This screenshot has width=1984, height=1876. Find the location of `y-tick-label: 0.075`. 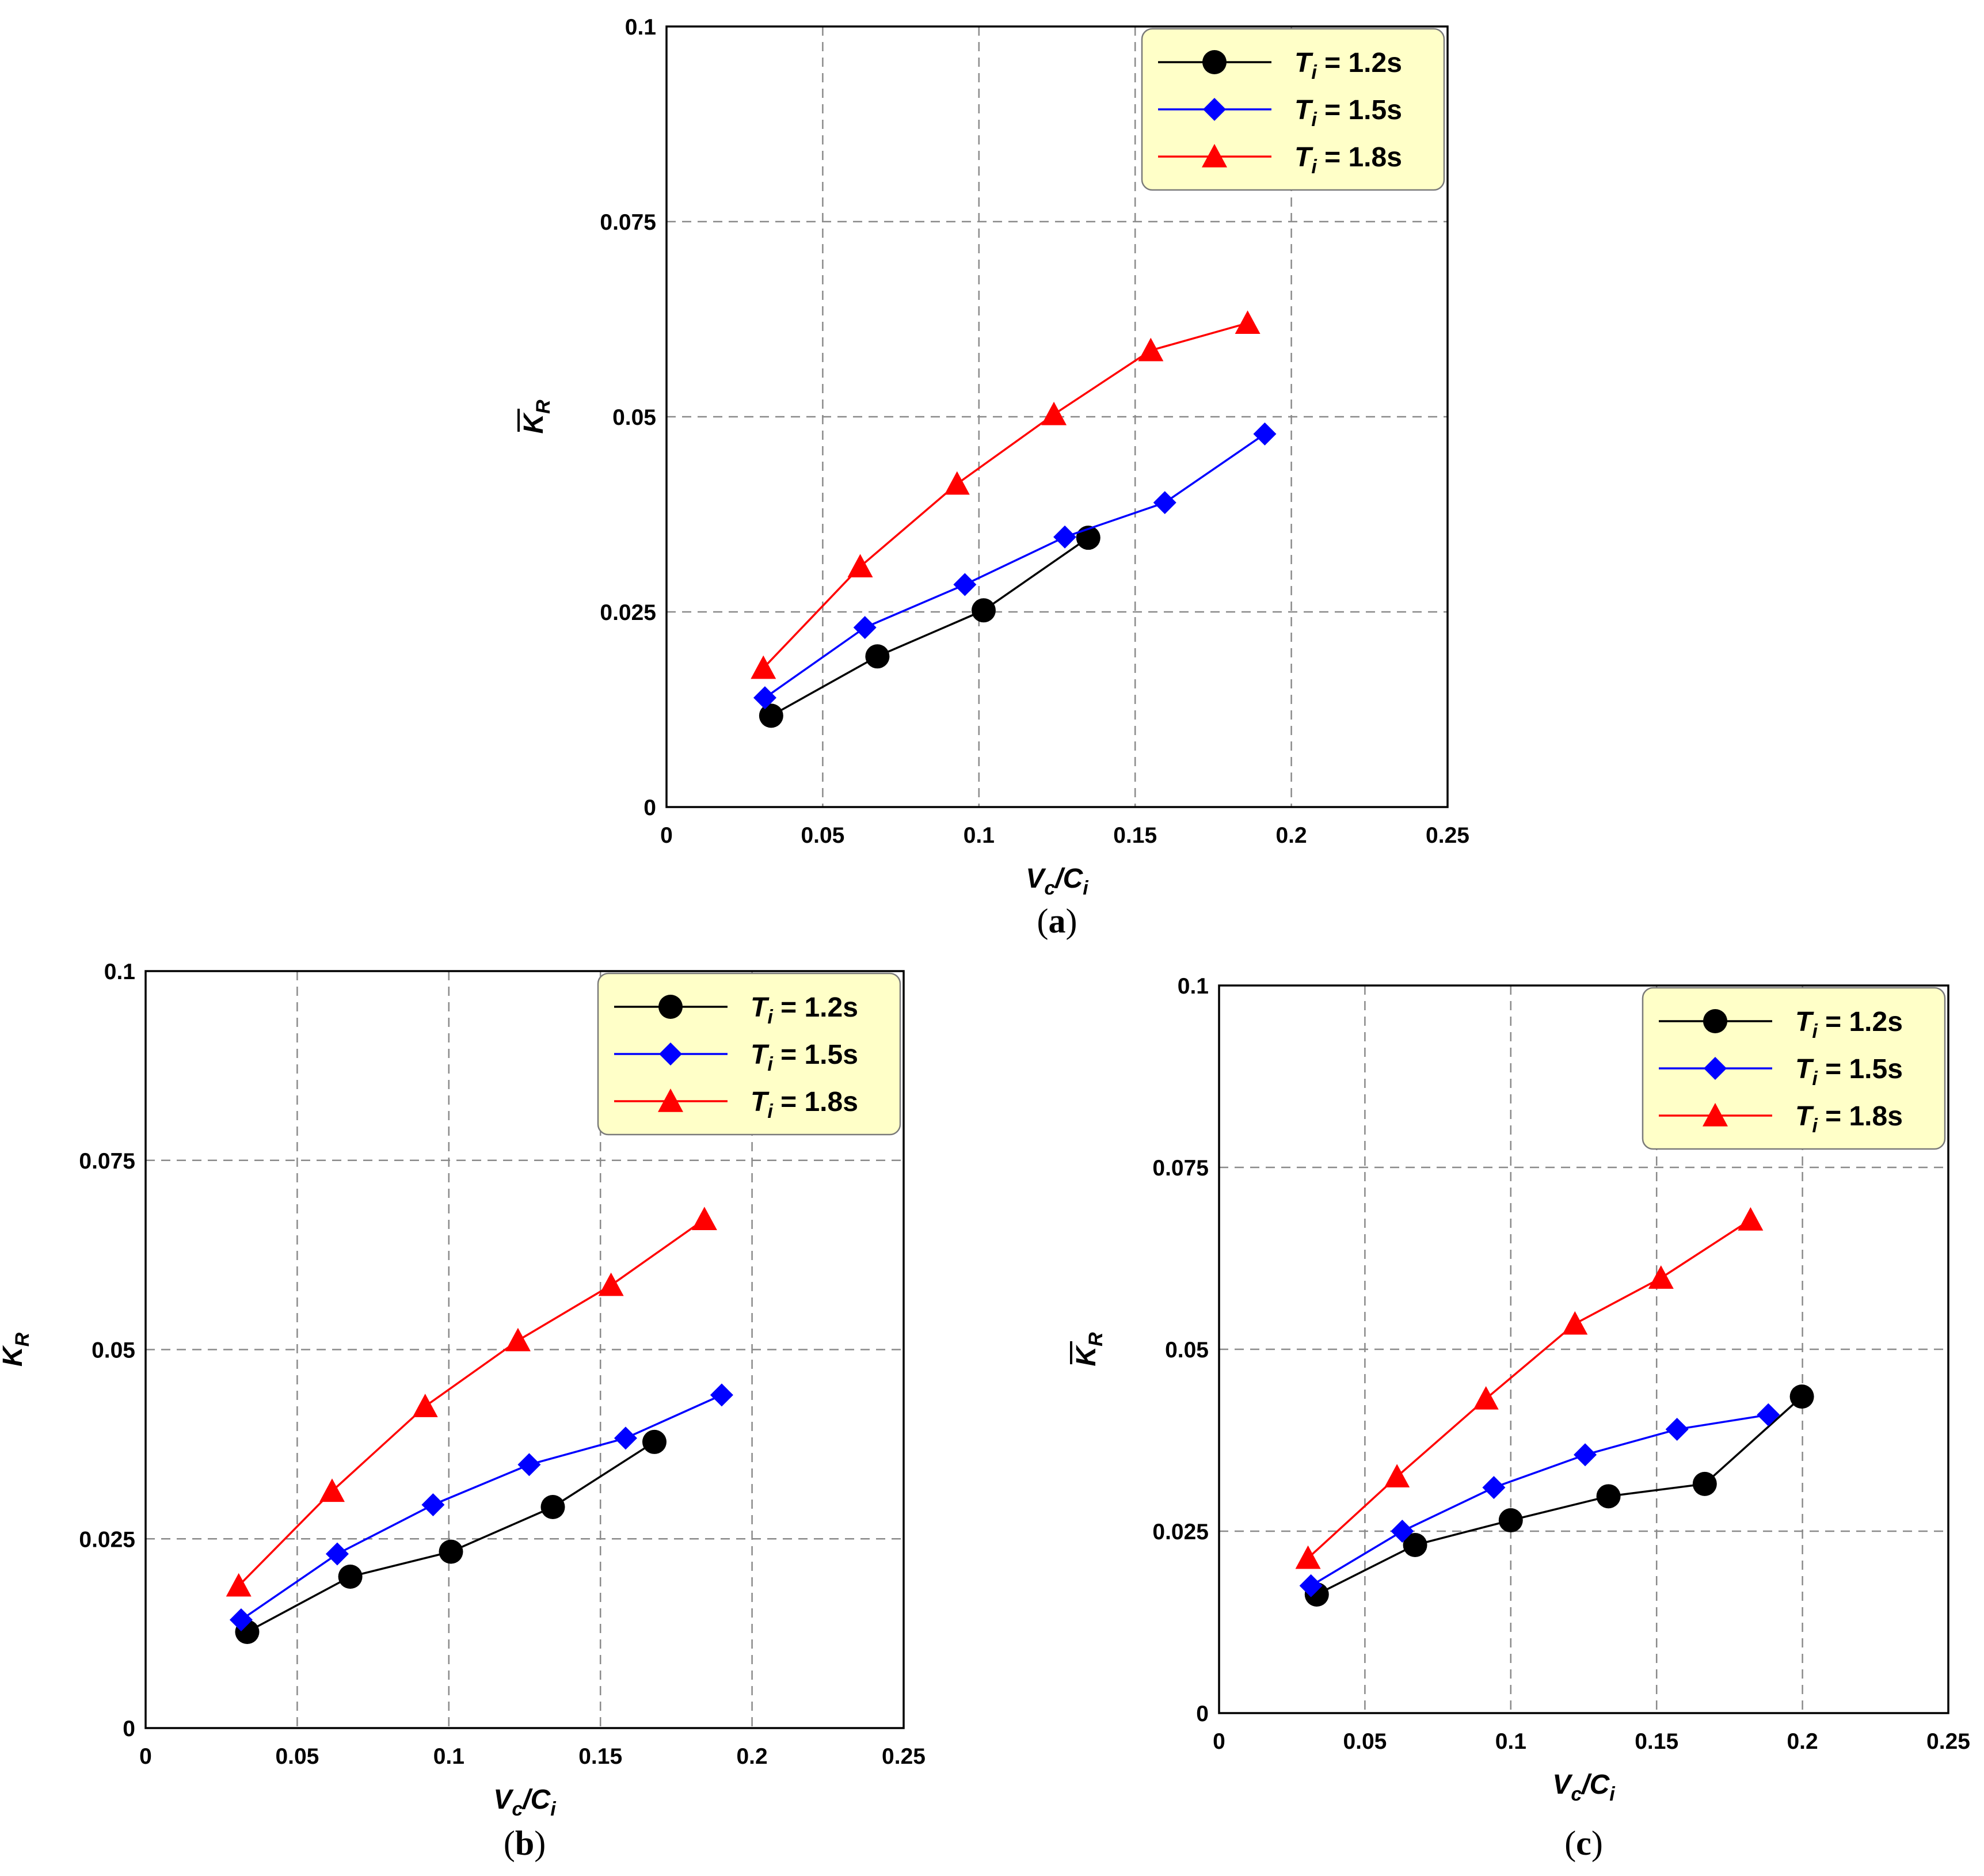

y-tick-label: 0.075 is located at coordinates (1180, 1168).